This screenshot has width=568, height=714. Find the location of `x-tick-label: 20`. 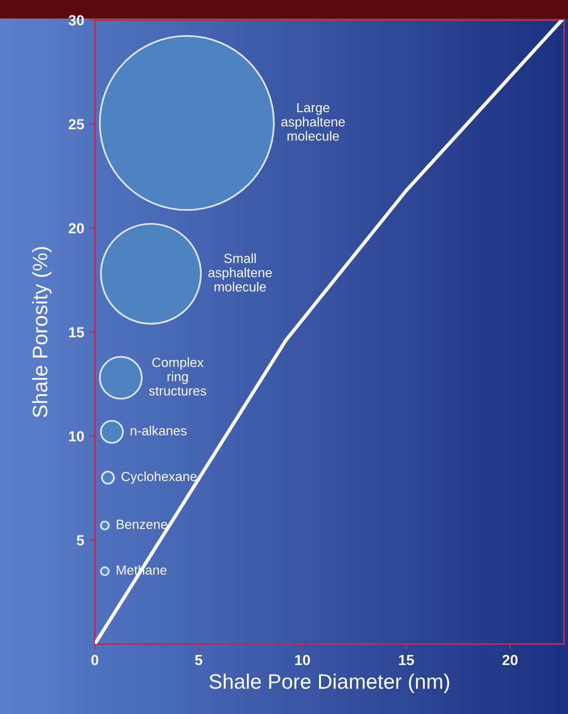

x-tick-label: 20 is located at coordinates (510, 660).